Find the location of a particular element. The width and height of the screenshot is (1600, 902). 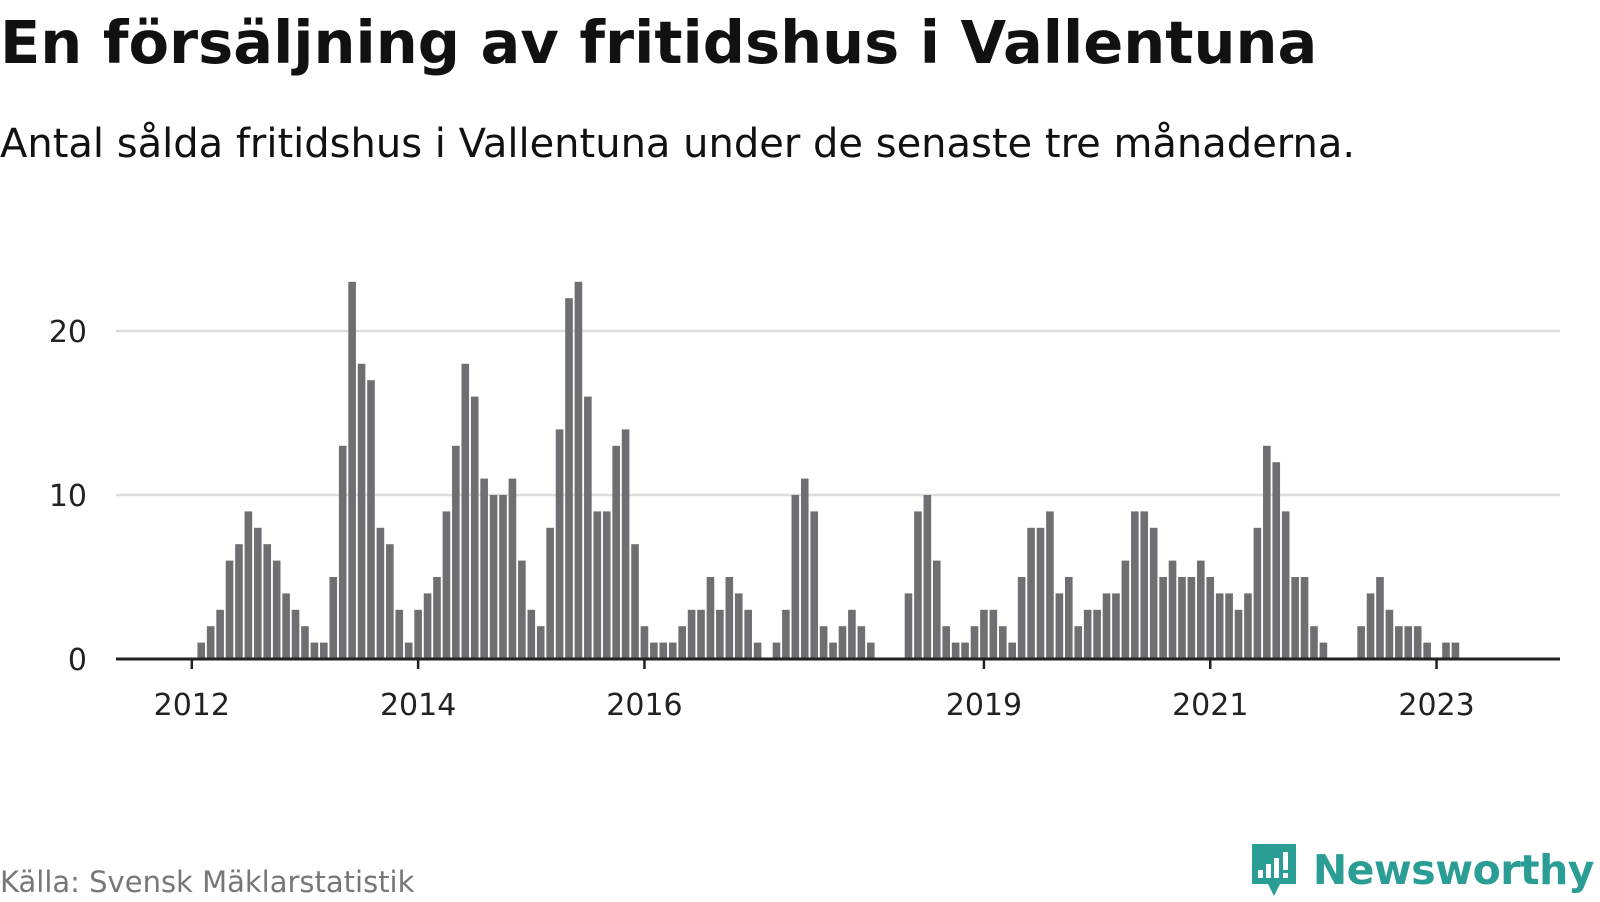

x-tick-label: 2021 is located at coordinates (1210, 705).